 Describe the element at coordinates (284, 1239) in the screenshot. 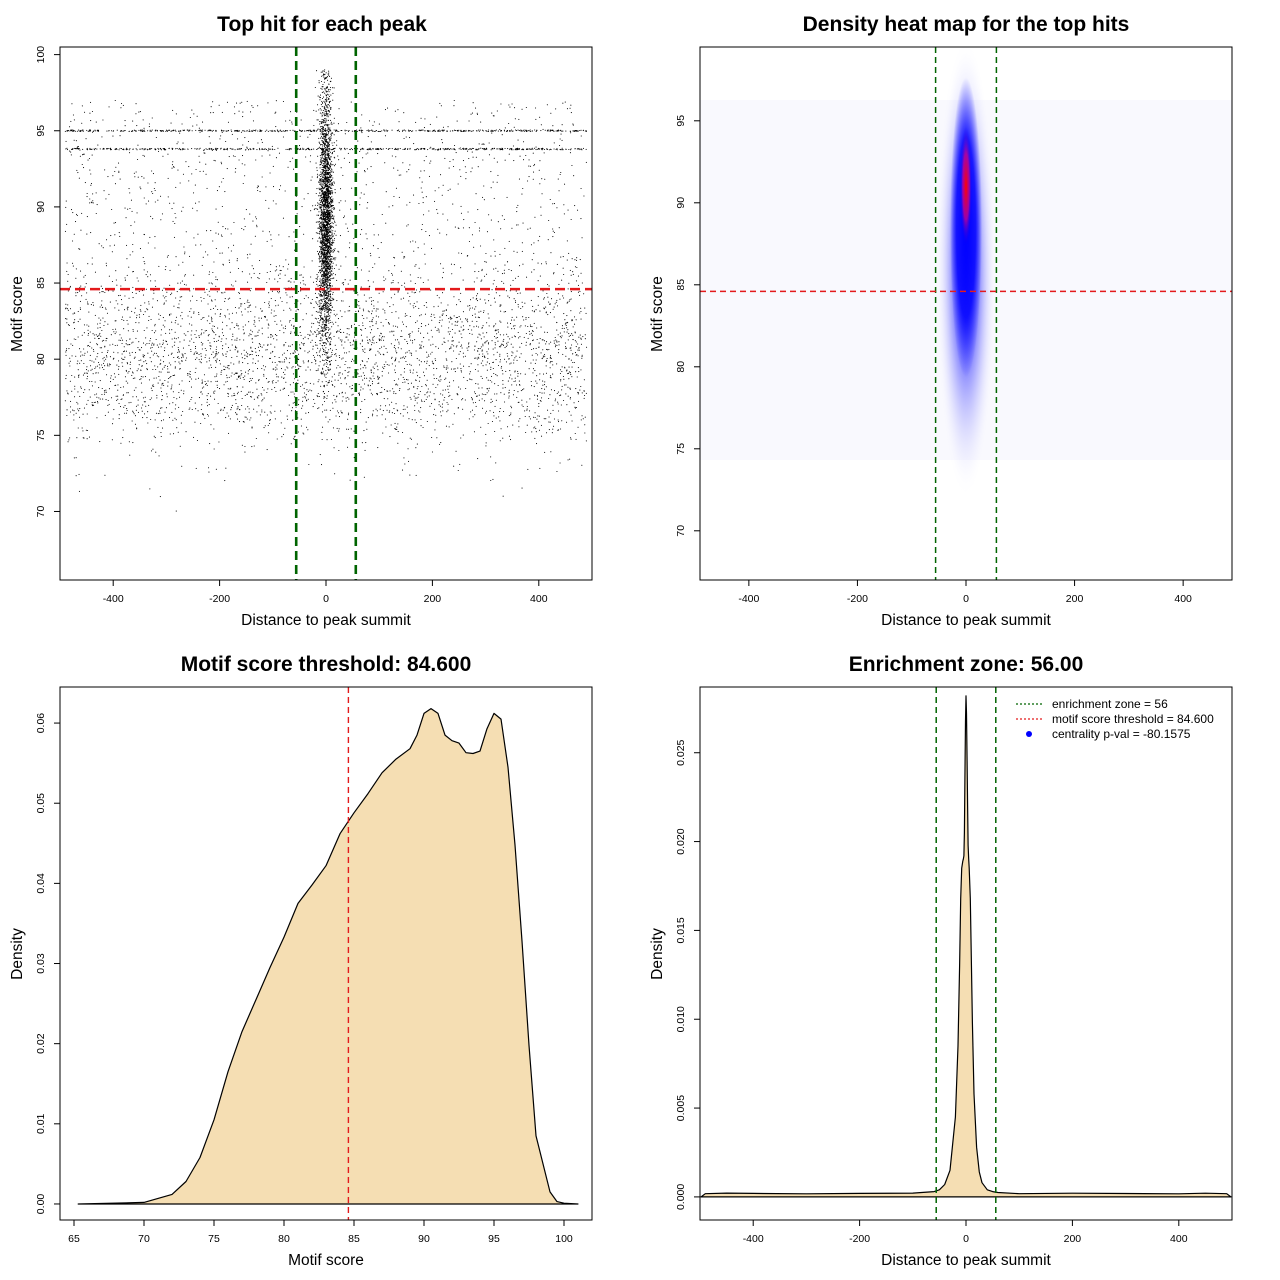

I see `x-tick-label: 80` at that location.